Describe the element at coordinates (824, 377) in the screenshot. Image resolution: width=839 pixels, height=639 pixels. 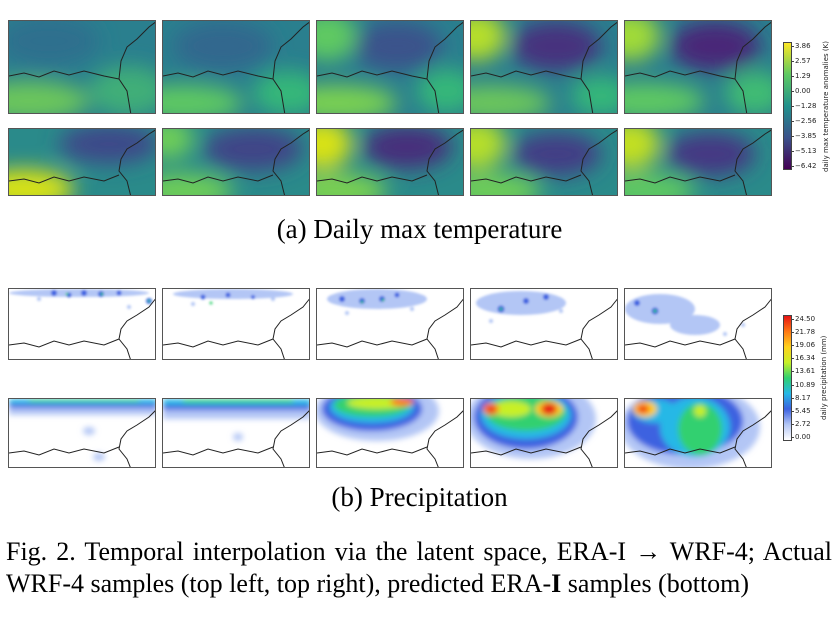
I see `precipitation-colorbar-label: daily precipitation (mm)` at that location.